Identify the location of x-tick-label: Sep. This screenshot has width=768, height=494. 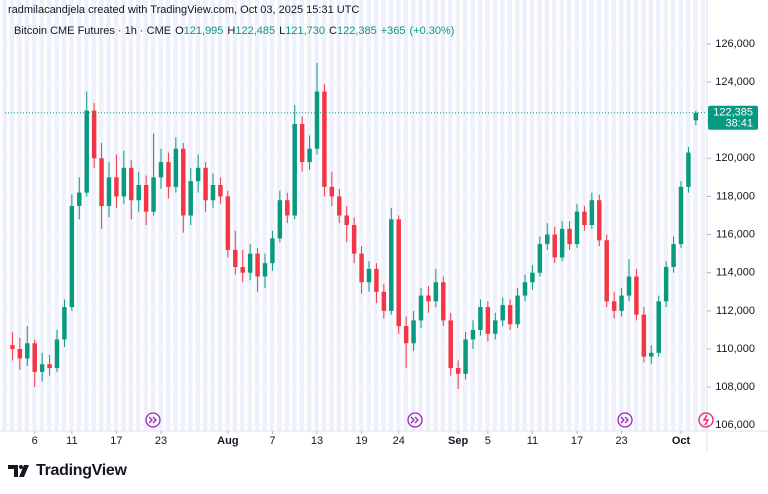
(458, 441).